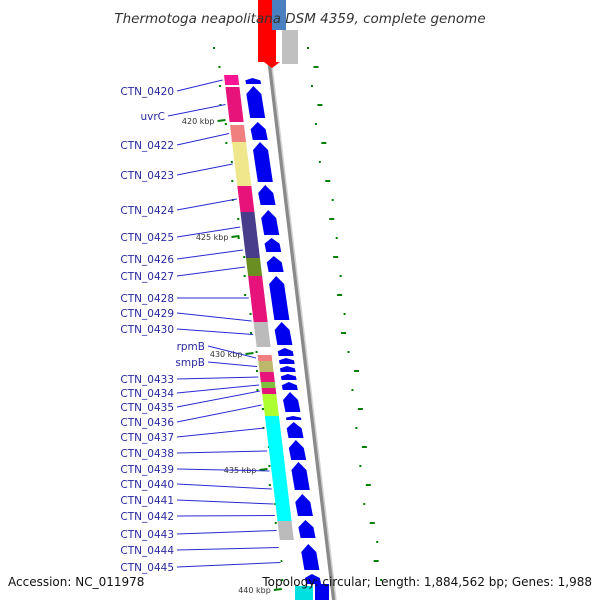  Describe the element at coordinates (147, 211) in the screenshot. I see `gene-label: CTN_0424` at that location.